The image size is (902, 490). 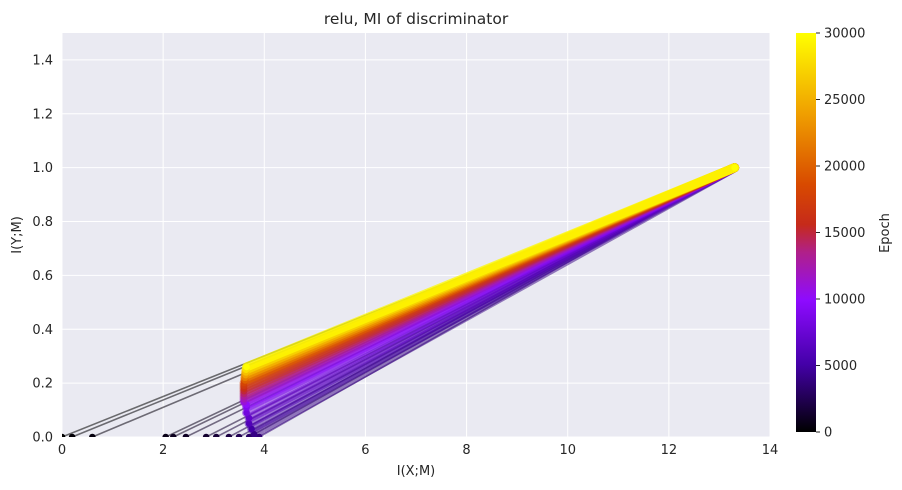 I want to click on x-tick-label: 14, so click(x=770, y=450).